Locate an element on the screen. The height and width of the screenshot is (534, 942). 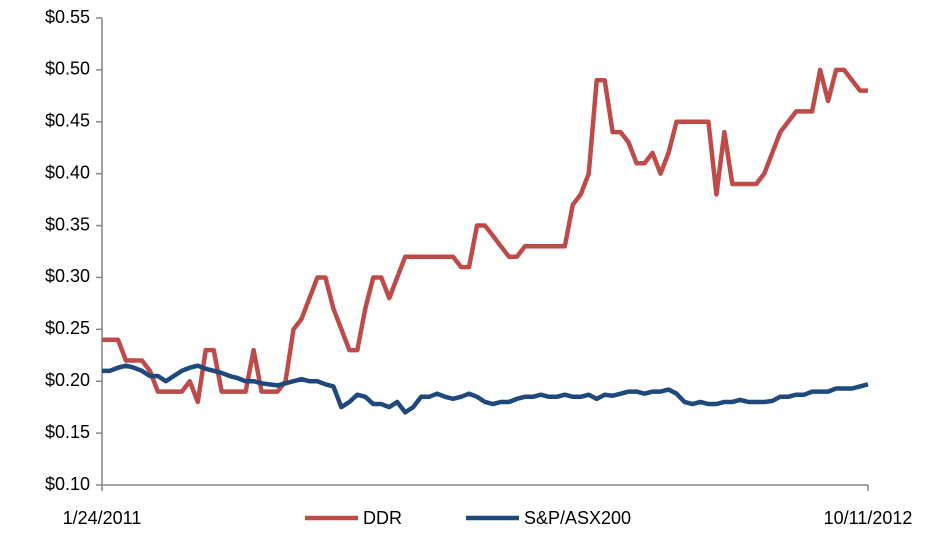
y-tick-label: $0.45 is located at coordinates (67, 121).